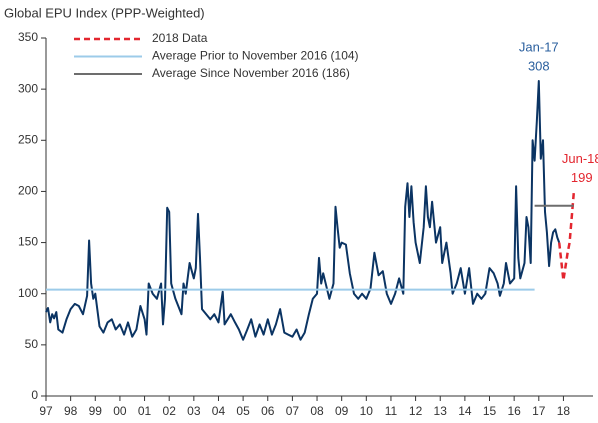 The height and width of the screenshot is (423, 598). What do you see at coordinates (539, 46) in the screenshot?
I see `annotation-label: Jan-17` at bounding box center [539, 46].